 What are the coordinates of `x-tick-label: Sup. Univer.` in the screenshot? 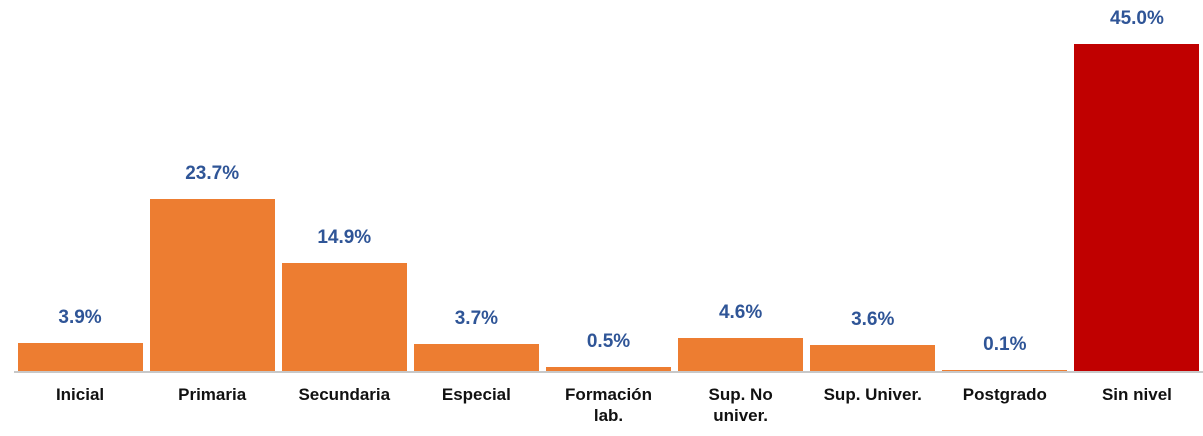 It's located at (872, 394).